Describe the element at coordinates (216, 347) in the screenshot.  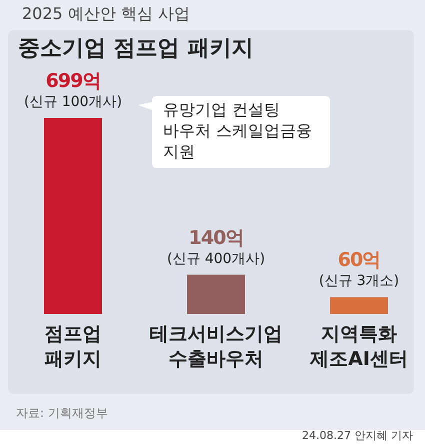
I see `x-tick-label: 테크서비스기업 수출바우처` at that location.